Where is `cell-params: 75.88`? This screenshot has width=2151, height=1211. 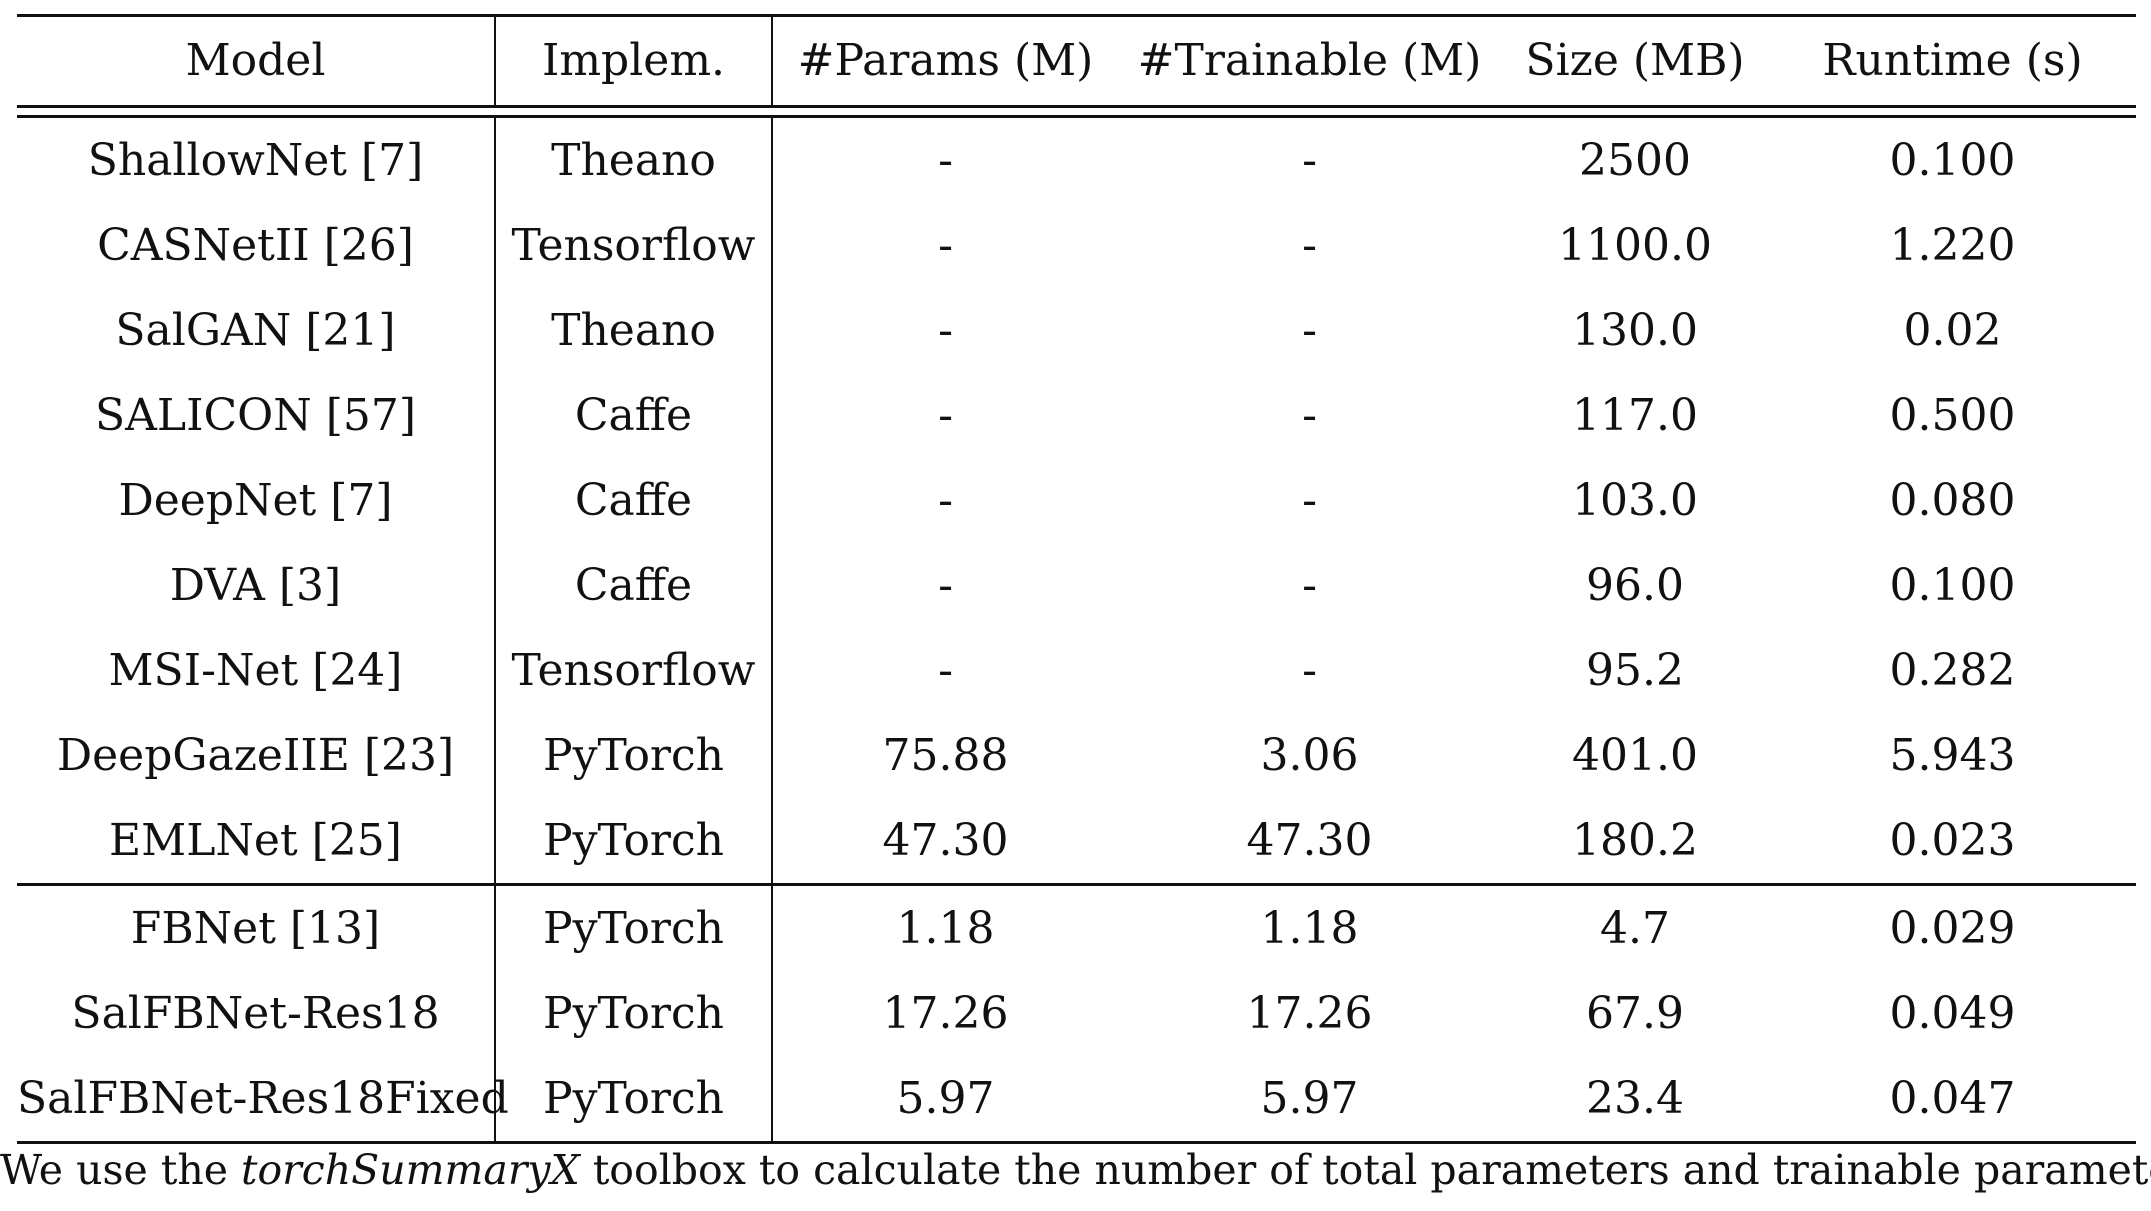 cell-params: 75.88 is located at coordinates (945, 755).